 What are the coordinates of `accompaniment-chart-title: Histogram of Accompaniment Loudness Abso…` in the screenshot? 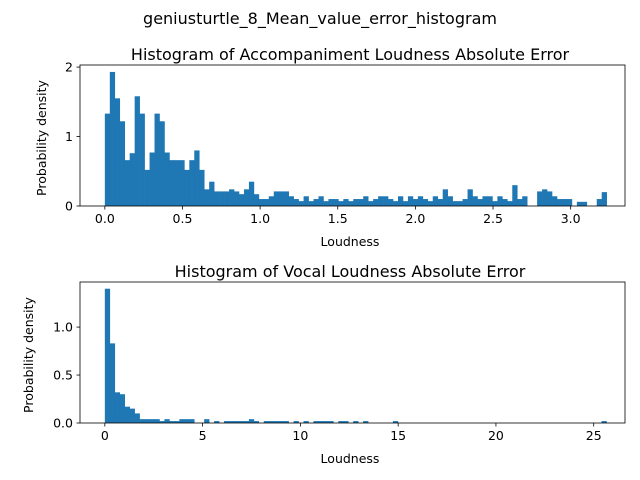 It's located at (350, 54).